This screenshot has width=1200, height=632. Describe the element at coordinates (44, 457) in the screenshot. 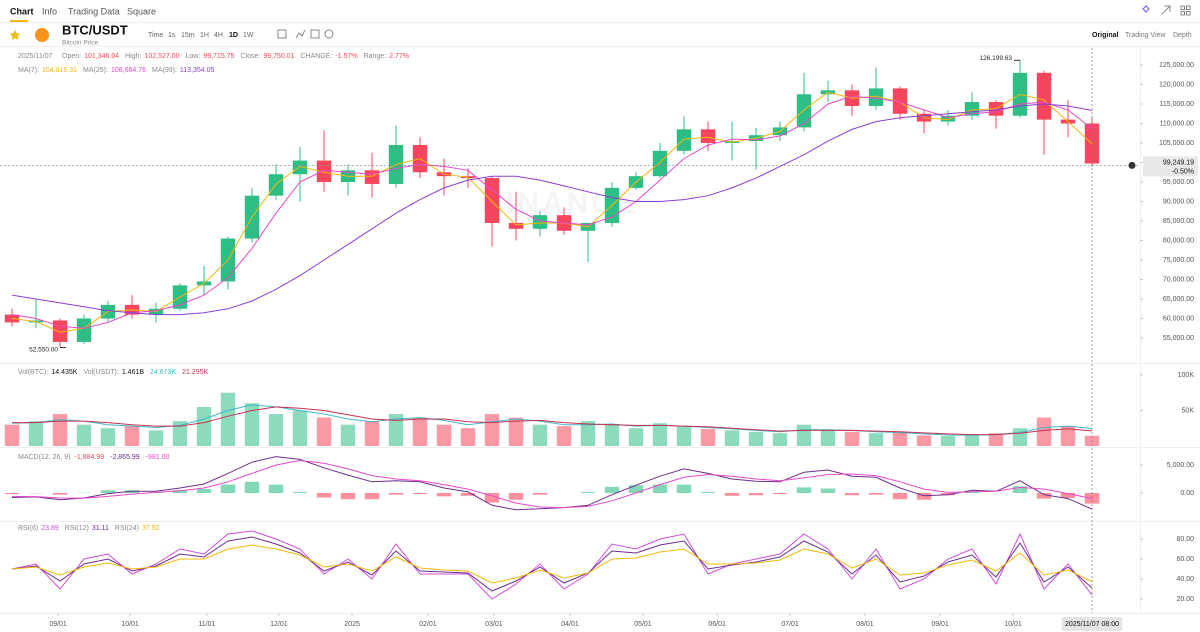

I see `macd-legend-item: MACD(12, 26, 9)` at that location.